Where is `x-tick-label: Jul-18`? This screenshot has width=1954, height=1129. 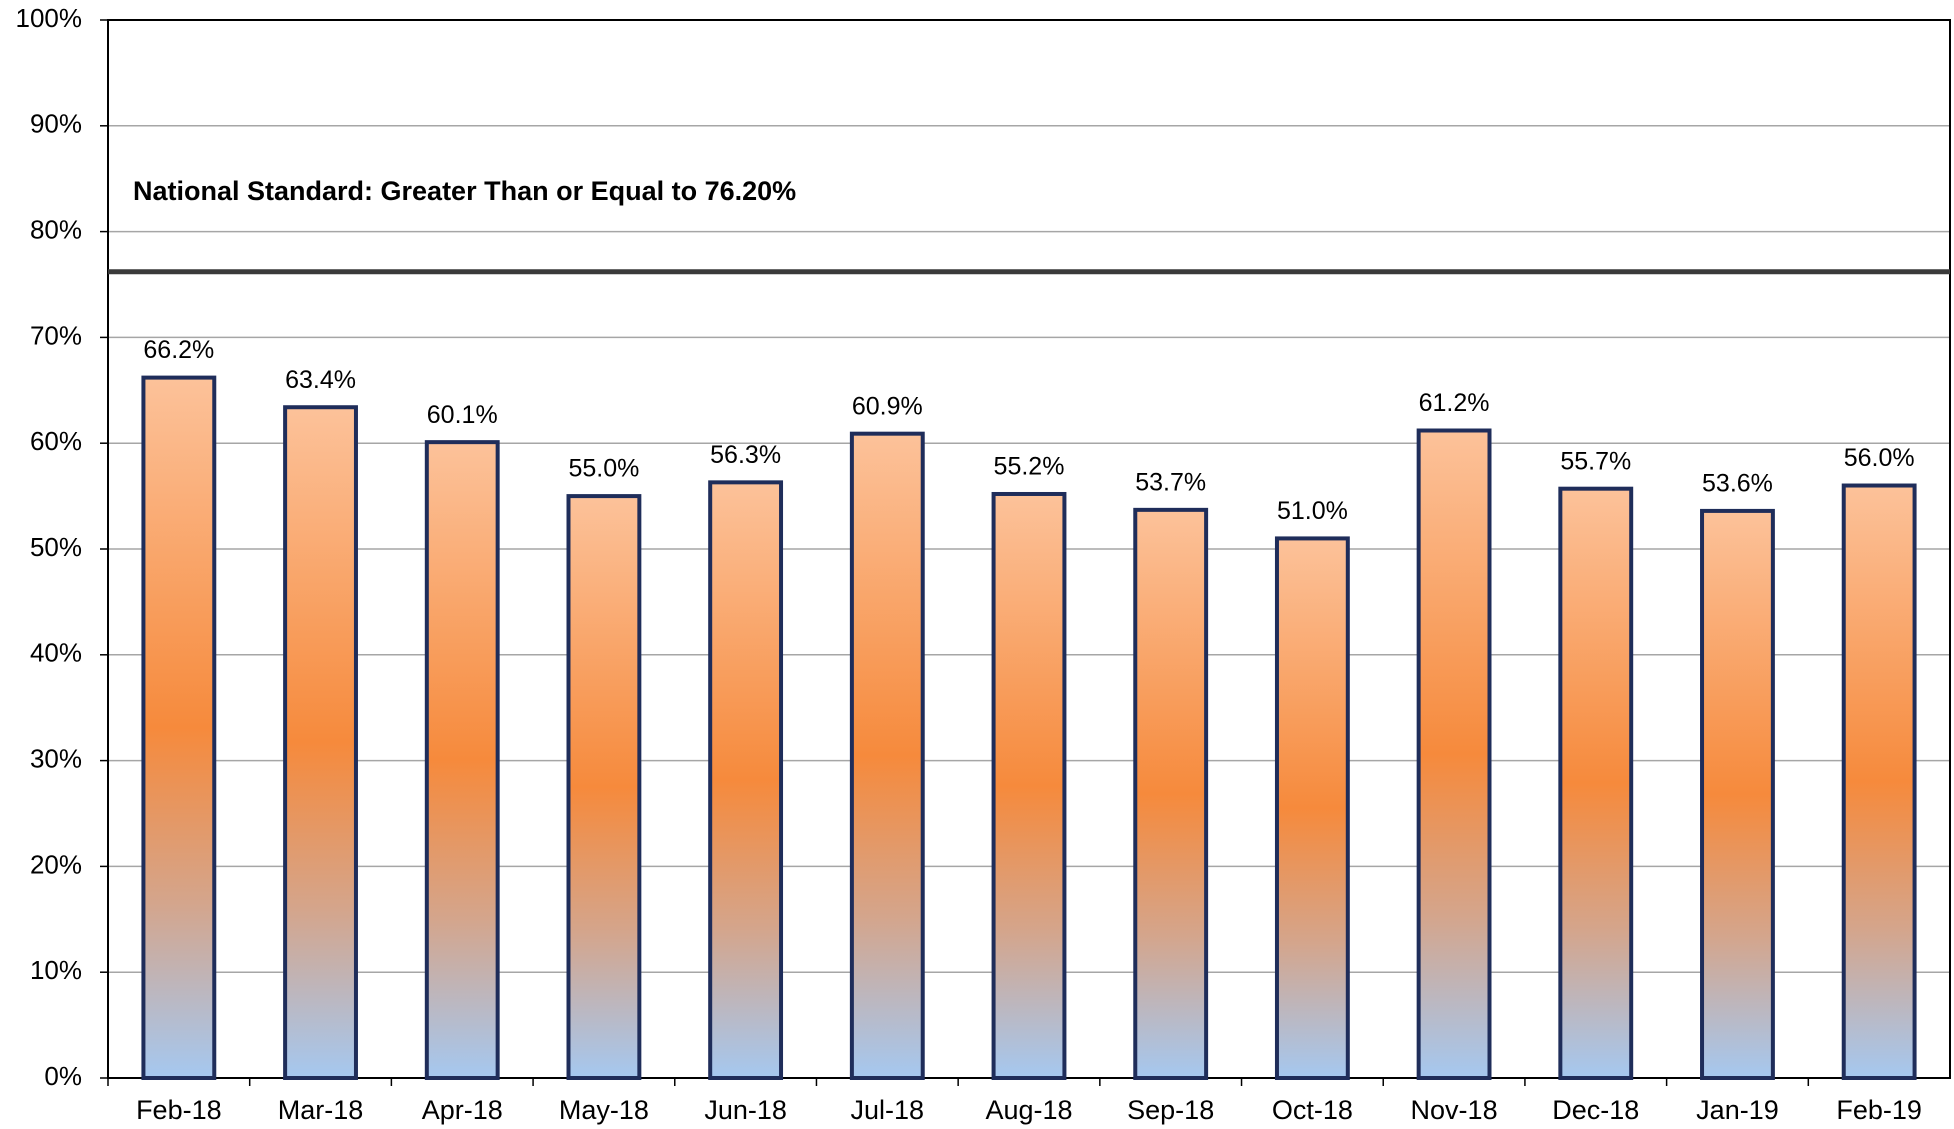 x-tick-label: Jul-18 is located at coordinates (888, 1110).